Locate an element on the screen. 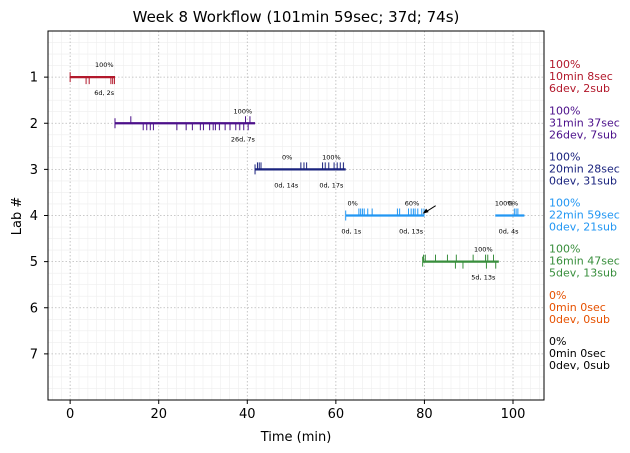 The height and width of the screenshot is (453, 630). lab-5-series: 100% 5d, 13s is located at coordinates (460, 264).